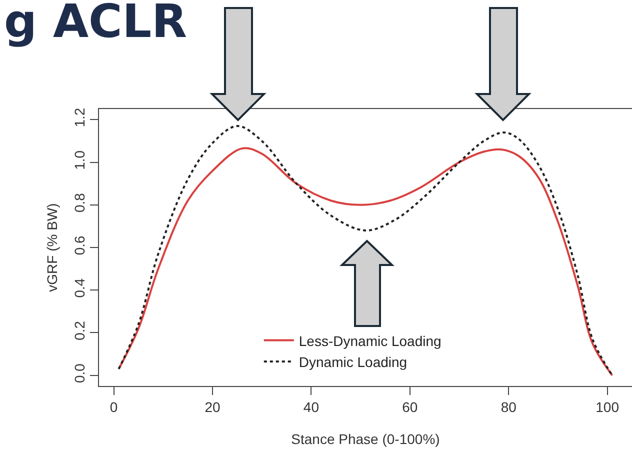  What do you see at coordinates (96, 24) in the screenshot?
I see `chart-title: g ACLR` at bounding box center [96, 24].